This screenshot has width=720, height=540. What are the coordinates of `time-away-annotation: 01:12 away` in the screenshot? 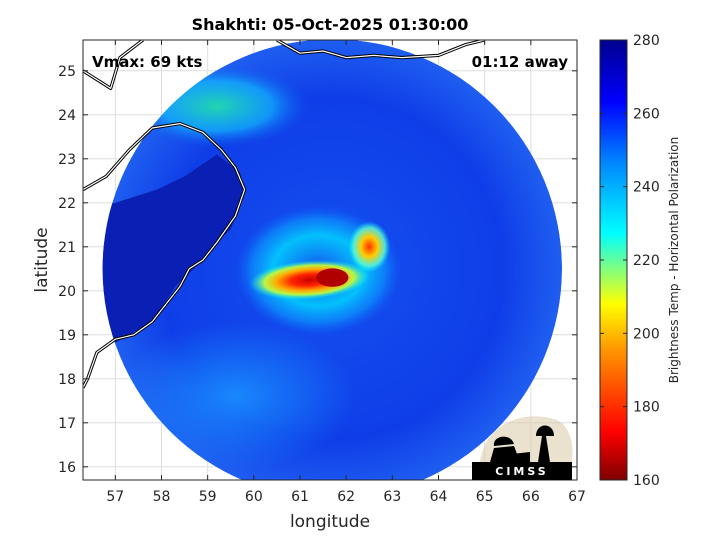 It's located at (520, 62).